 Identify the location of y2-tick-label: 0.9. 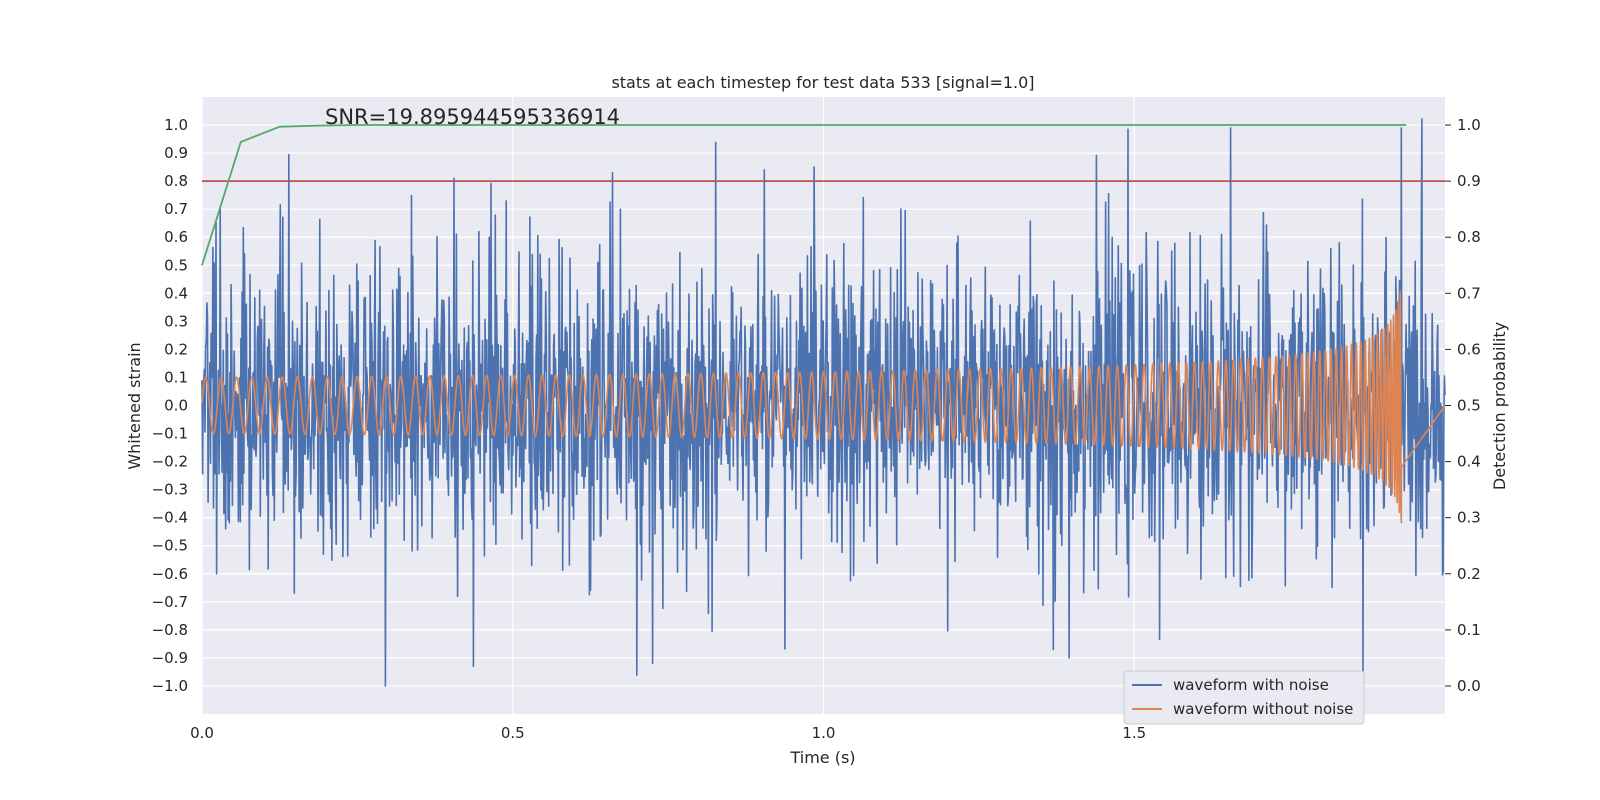
(1469, 181).